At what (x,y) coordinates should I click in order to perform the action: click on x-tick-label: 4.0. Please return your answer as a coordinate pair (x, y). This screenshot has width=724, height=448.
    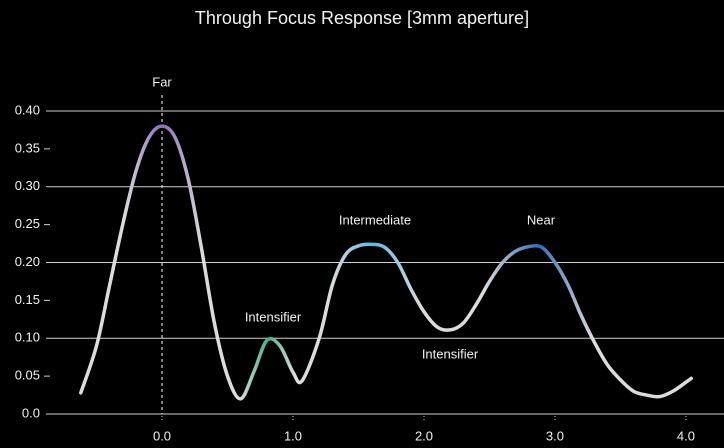
    Looking at the image, I should click on (686, 435).